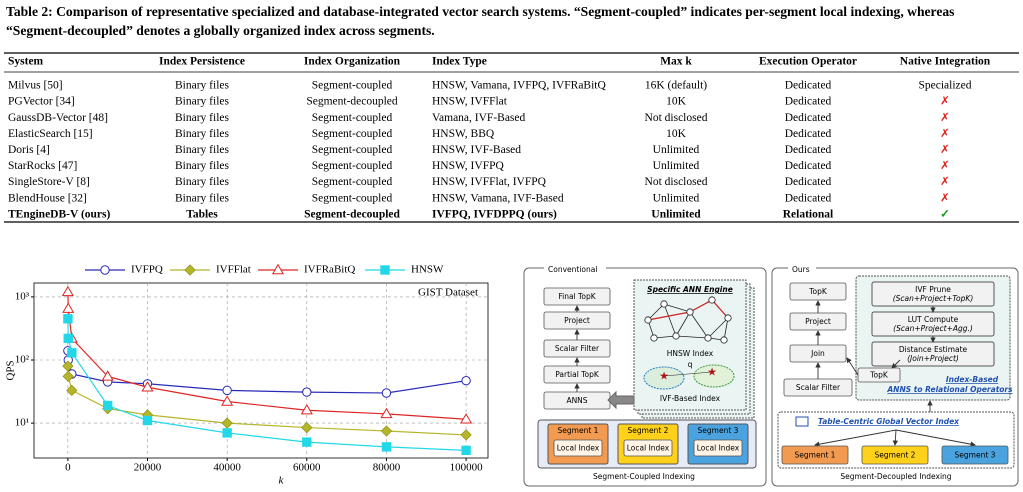 The height and width of the screenshot is (492, 1023). What do you see at coordinates (29, 150) in the screenshot?
I see `table-cell: Doris [4]` at bounding box center [29, 150].